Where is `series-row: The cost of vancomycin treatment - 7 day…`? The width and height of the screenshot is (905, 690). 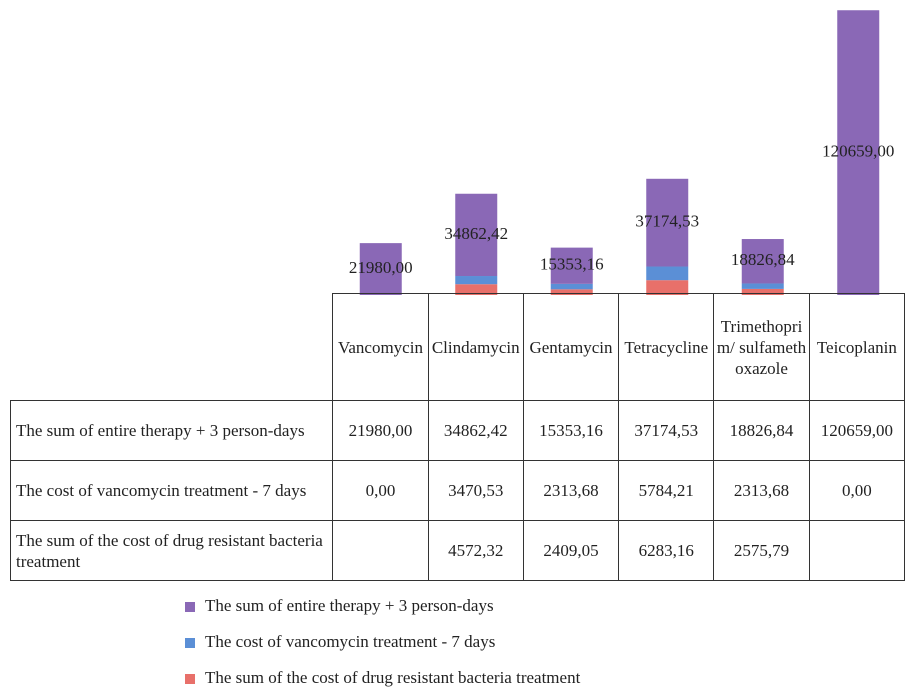
series-row: The cost of vancomycin treatment - 7 day… is located at coordinates (457, 490).